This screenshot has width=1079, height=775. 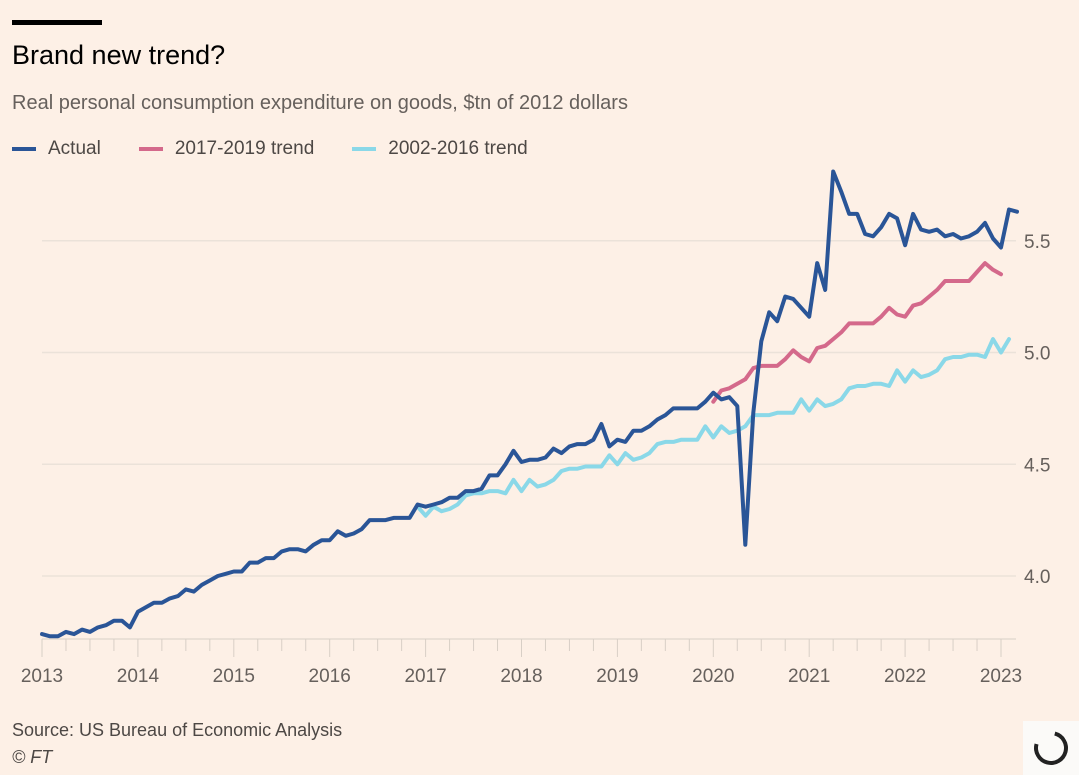 What do you see at coordinates (364, 149) in the screenshot?
I see `legend-swatch-trend-2002-2016` at bounding box center [364, 149].